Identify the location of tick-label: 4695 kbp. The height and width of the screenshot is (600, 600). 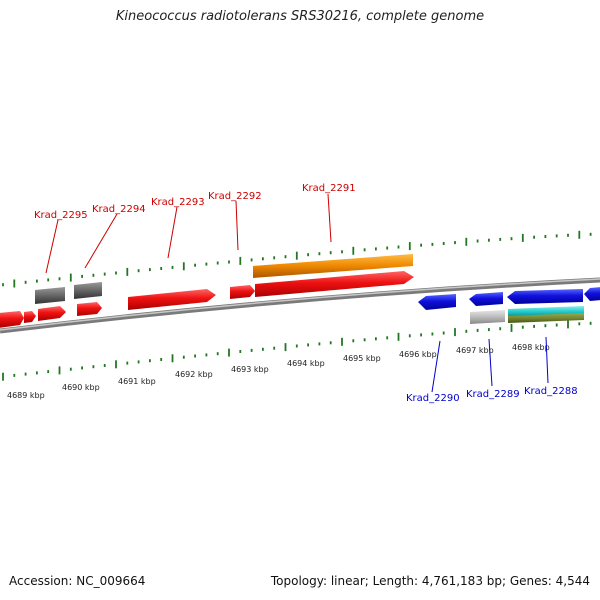
(362, 358).